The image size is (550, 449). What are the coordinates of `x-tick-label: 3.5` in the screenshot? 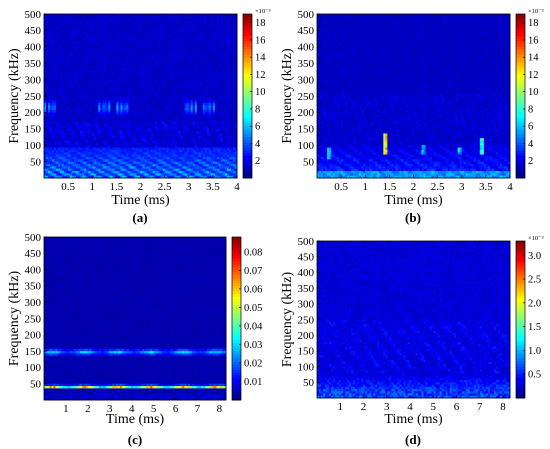 It's located at (486, 187).